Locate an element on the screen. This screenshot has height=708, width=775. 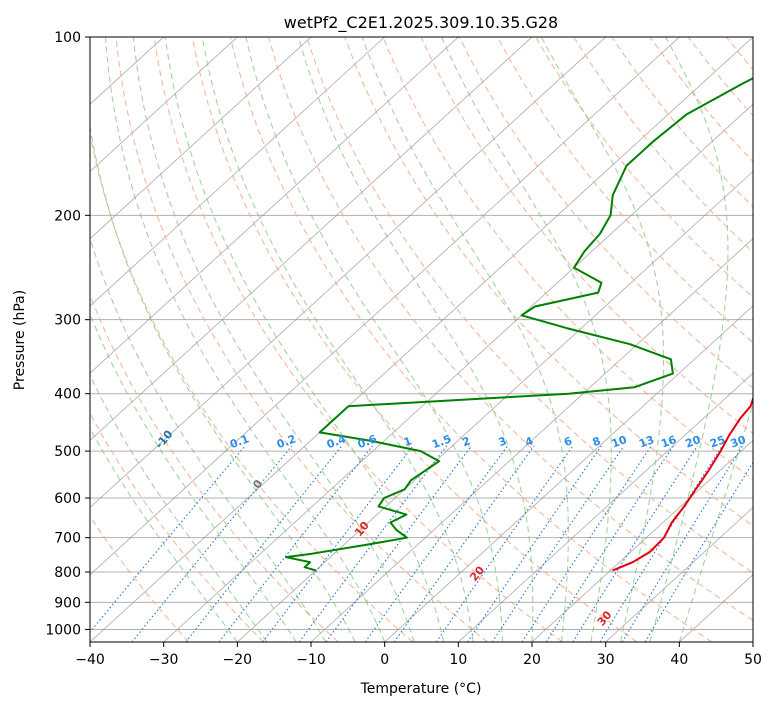
x-tick-label: 10 is located at coordinates (458, 660).